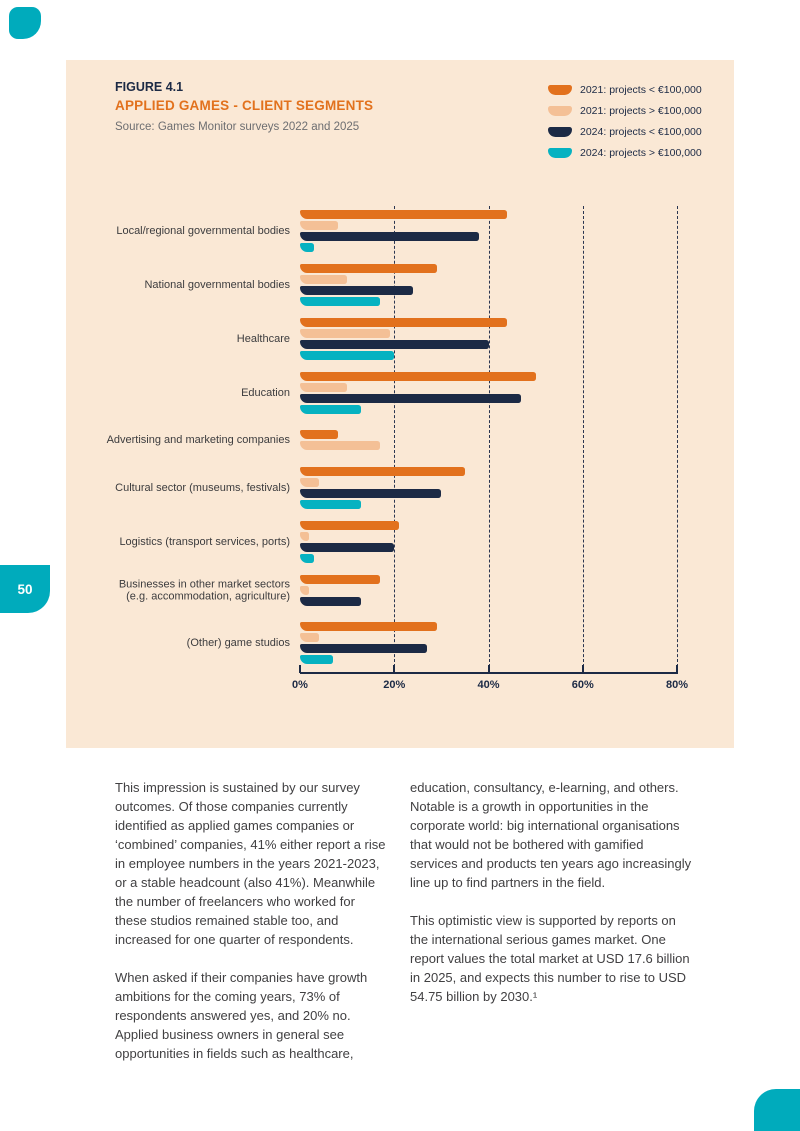  Describe the element at coordinates (641, 89) in the screenshot. I see `legend-label: 2021: projects < €100,000` at that location.